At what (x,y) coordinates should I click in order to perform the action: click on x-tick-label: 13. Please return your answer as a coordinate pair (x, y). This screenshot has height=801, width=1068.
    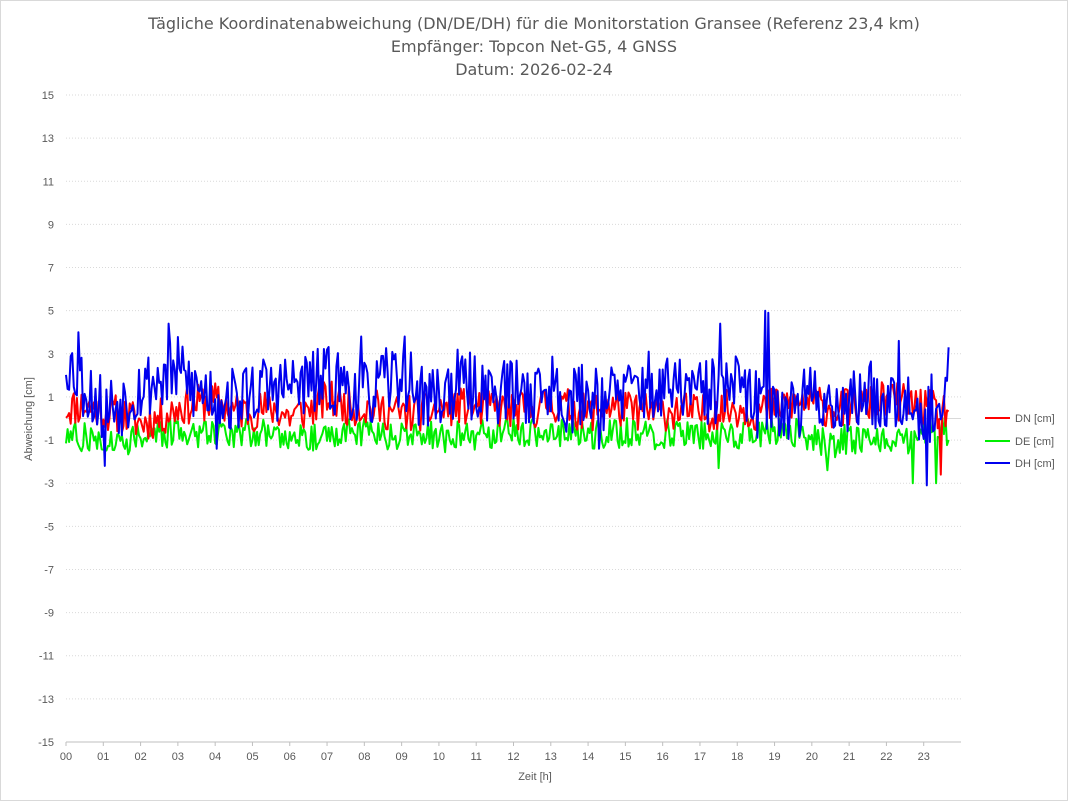
    Looking at the image, I should click on (551, 757).